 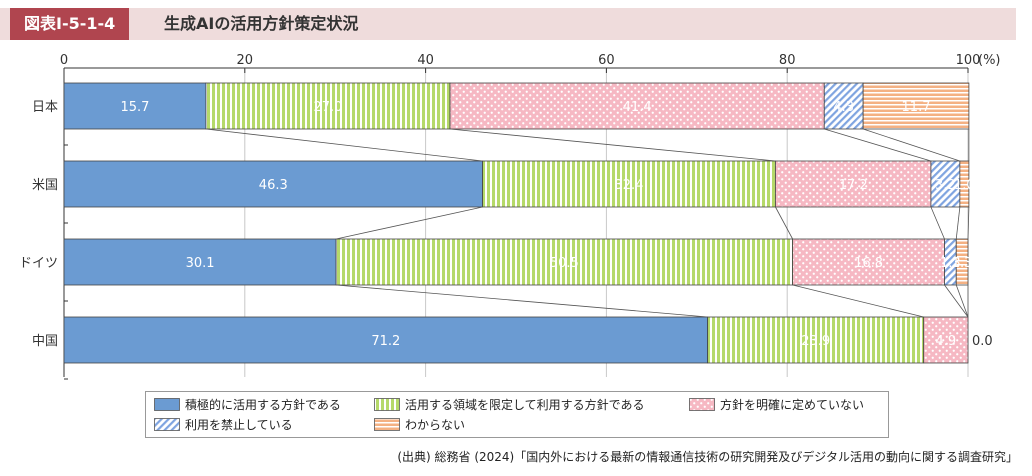 What do you see at coordinates (606, 60) in the screenshot?
I see `x-tick-label: 60` at bounding box center [606, 60].